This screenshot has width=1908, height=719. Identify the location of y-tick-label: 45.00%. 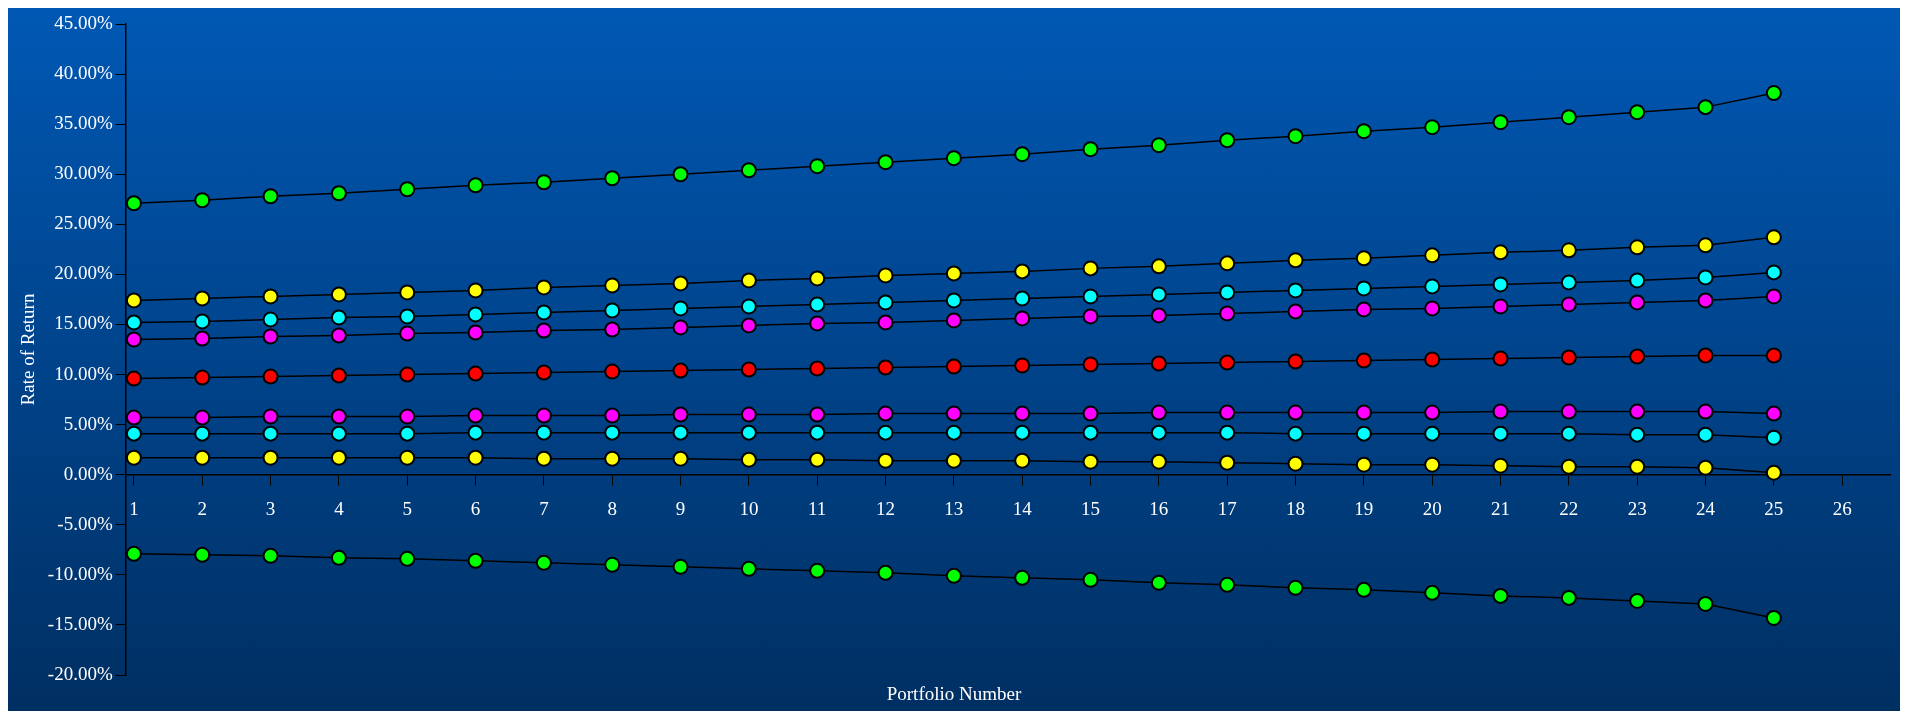
(83, 22).